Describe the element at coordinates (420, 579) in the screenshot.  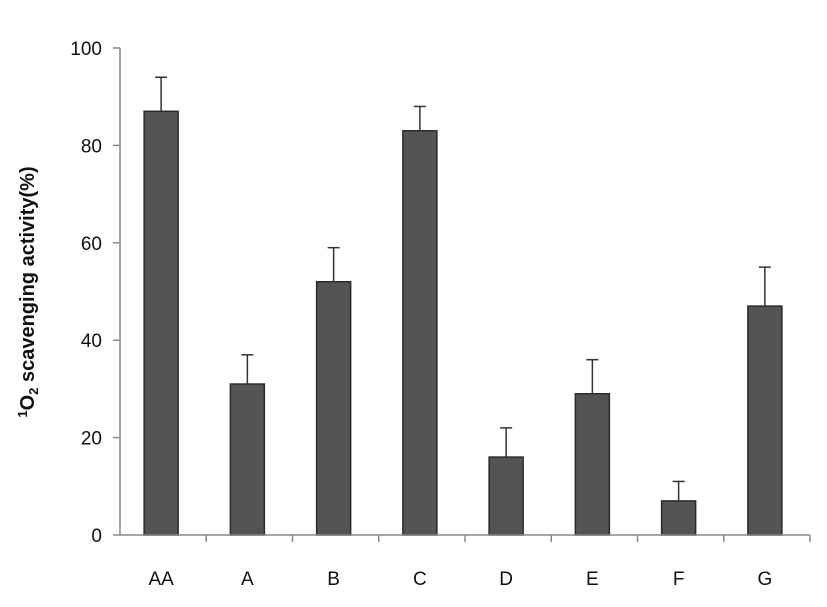
I see `x-tick-label-c: C` at that location.